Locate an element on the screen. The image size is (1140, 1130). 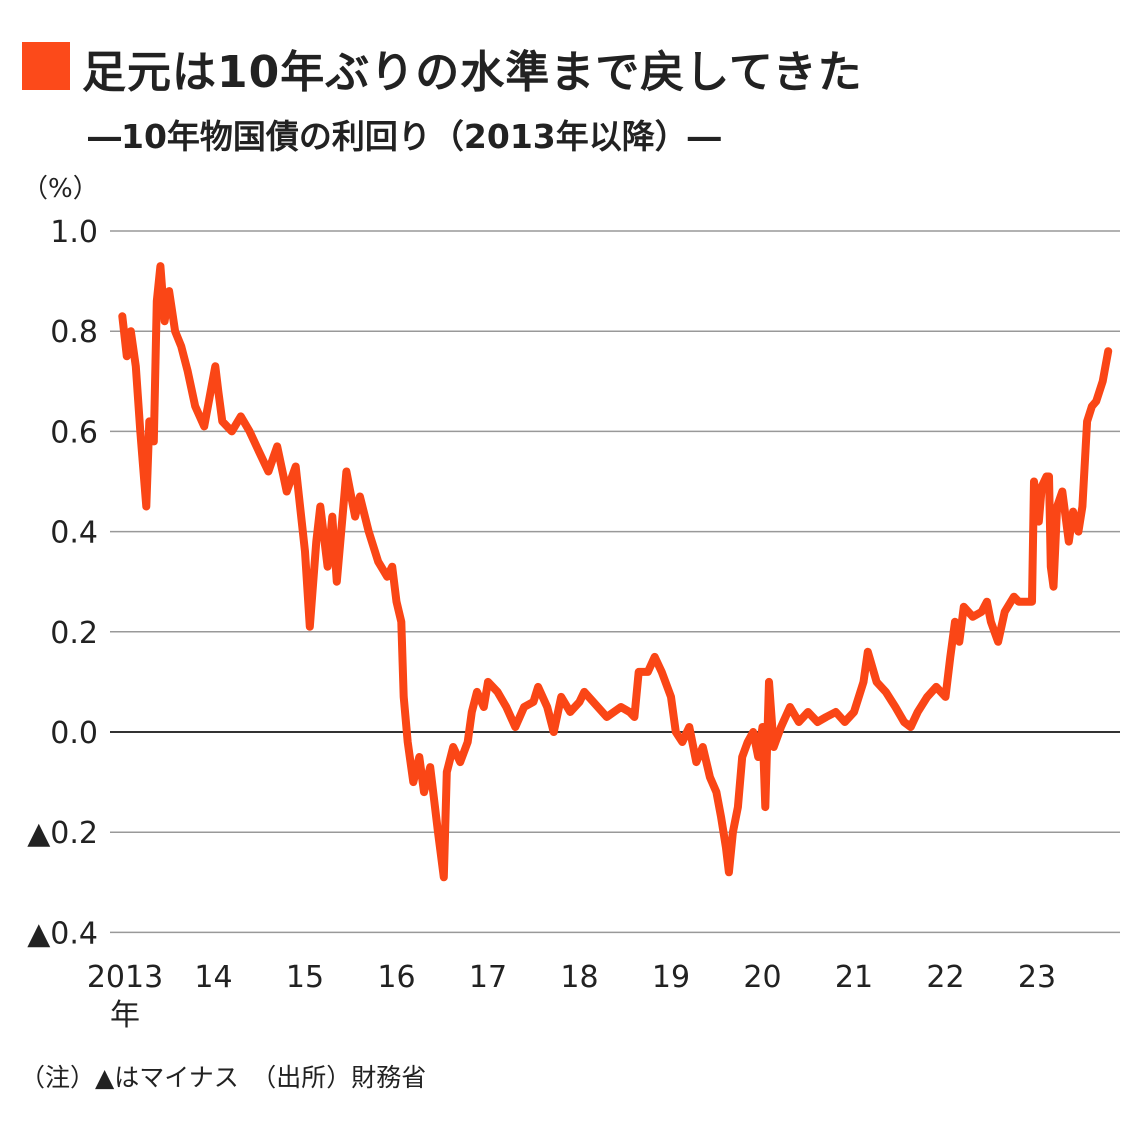
x-tick-label: 20 is located at coordinates (762, 977).